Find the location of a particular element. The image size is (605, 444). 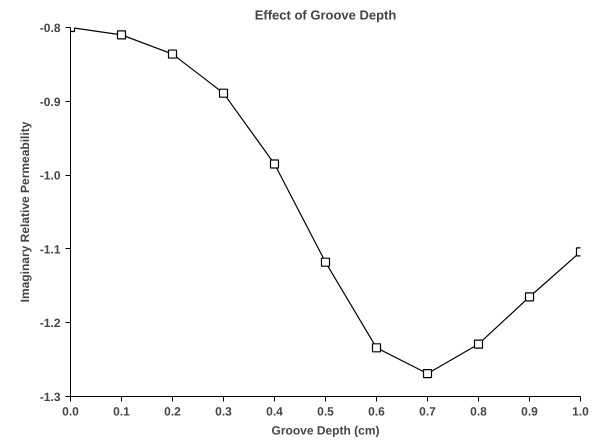

y-tick-label: -1.0 is located at coordinates (50, 175).